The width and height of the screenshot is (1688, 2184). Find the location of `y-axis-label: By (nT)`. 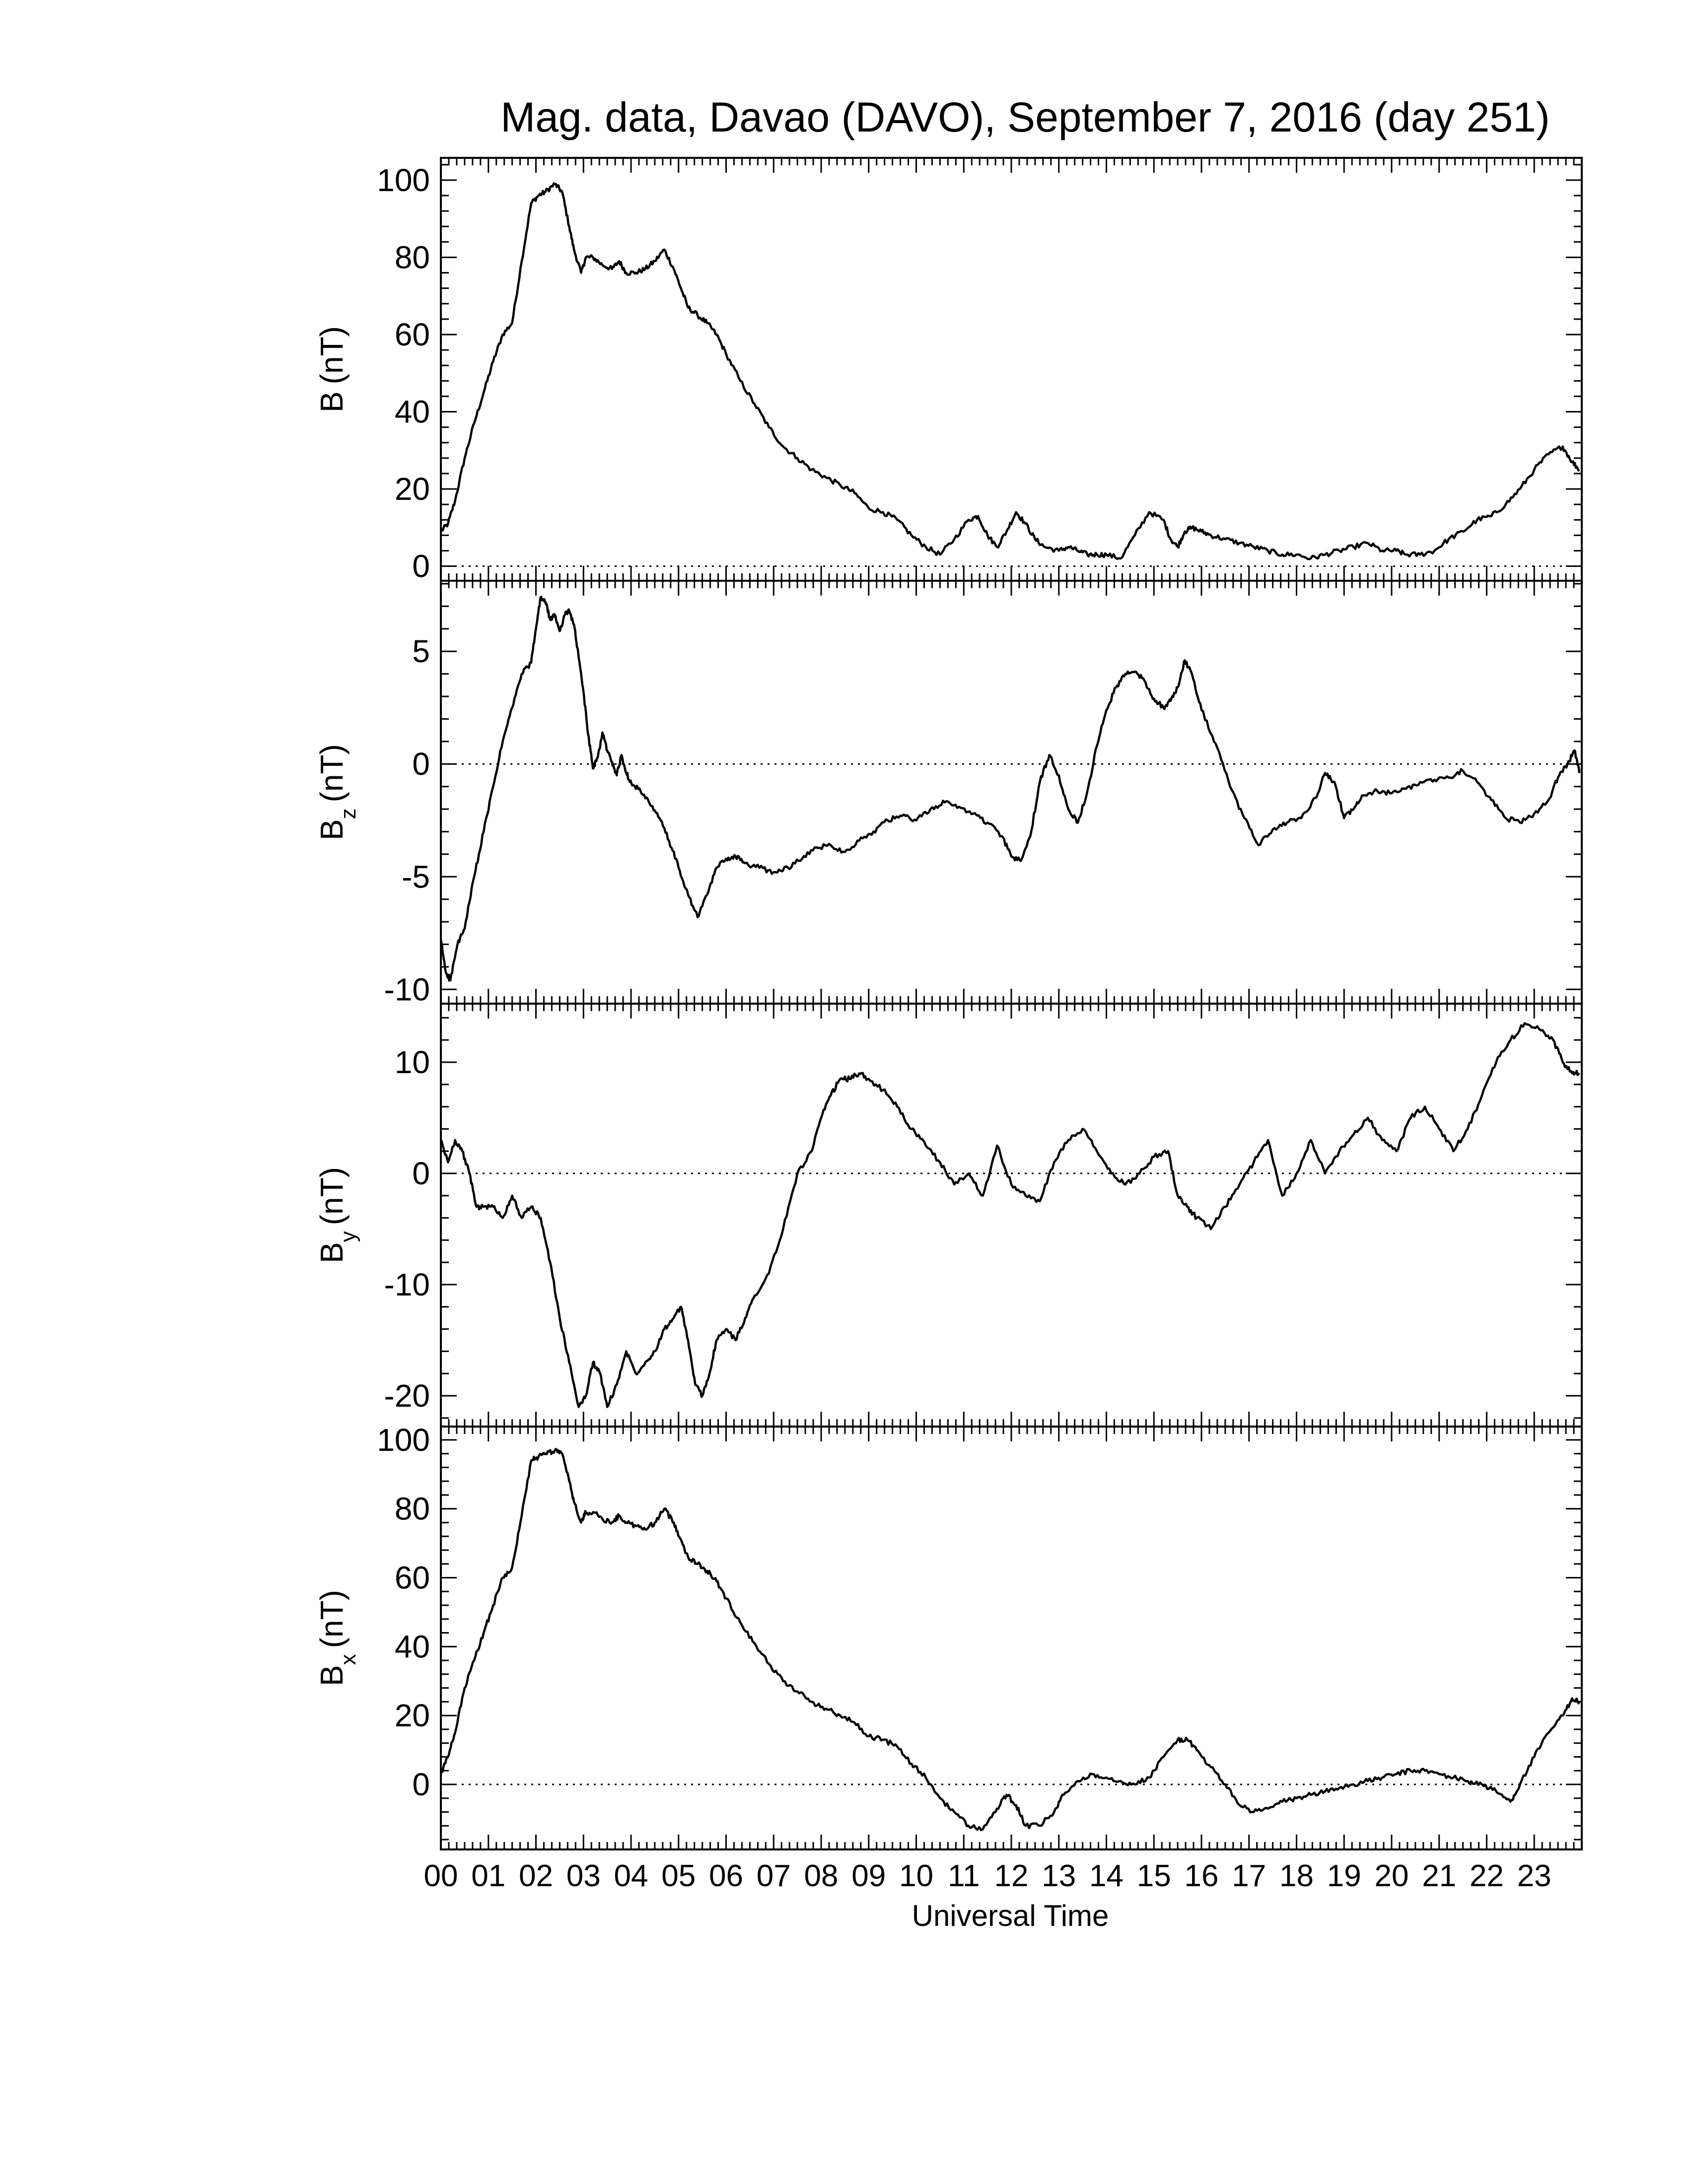

y-axis-label: By (nT) is located at coordinates (337, 1215).